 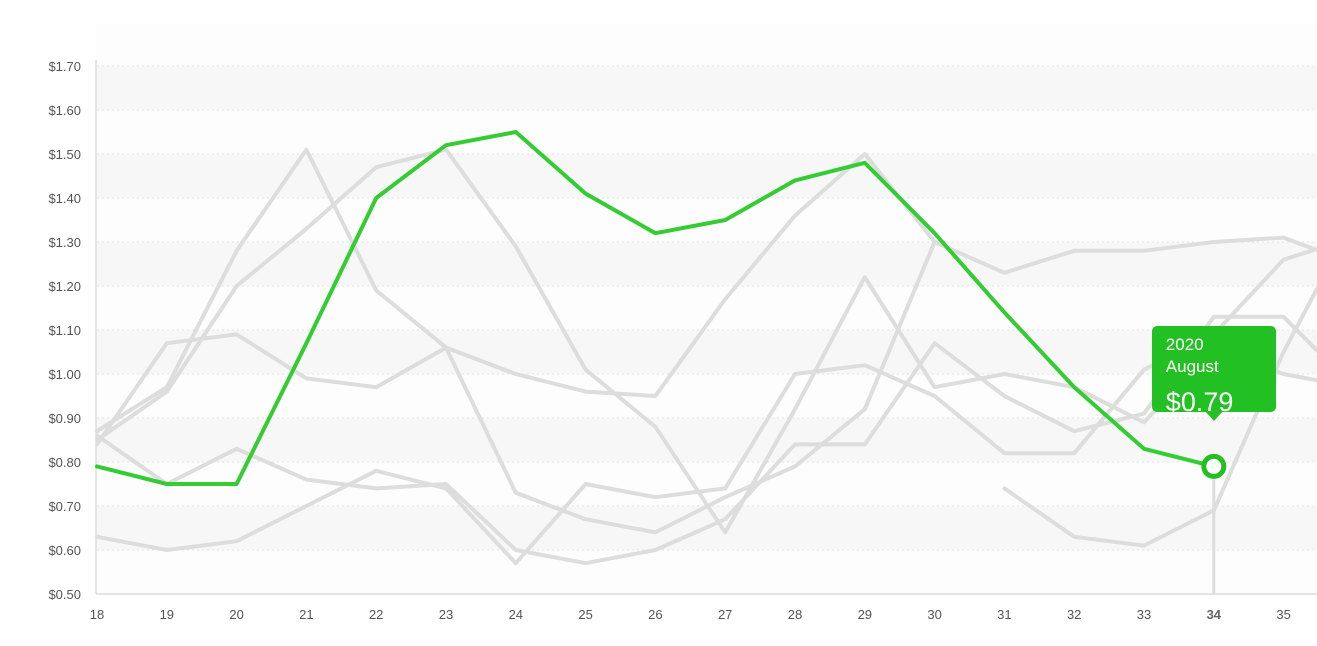 I want to click on y-tick-label: $0.90, so click(x=64, y=418).